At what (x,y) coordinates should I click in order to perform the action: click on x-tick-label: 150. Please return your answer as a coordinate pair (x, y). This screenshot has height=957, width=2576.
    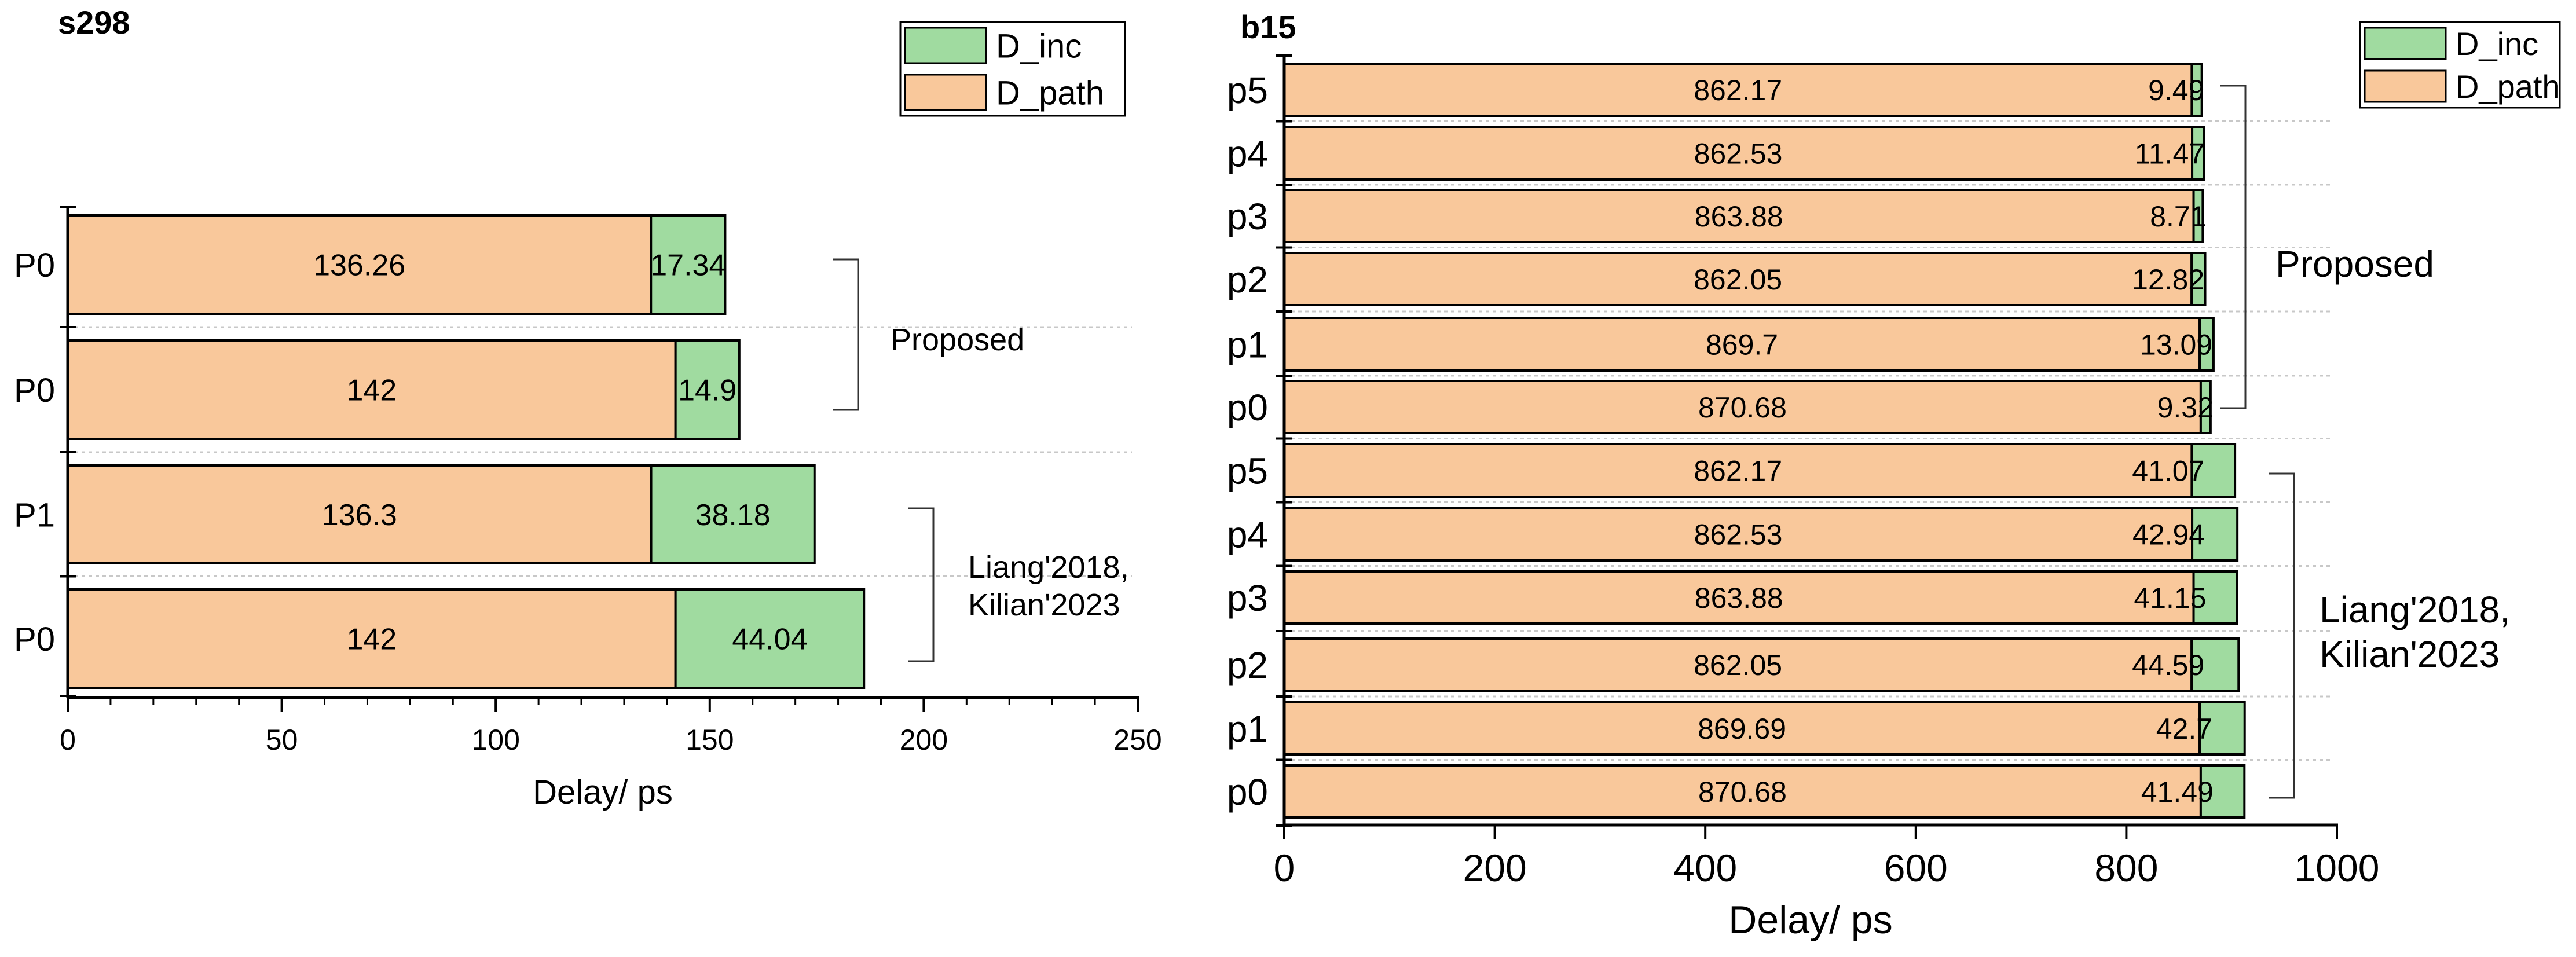
    Looking at the image, I should click on (710, 740).